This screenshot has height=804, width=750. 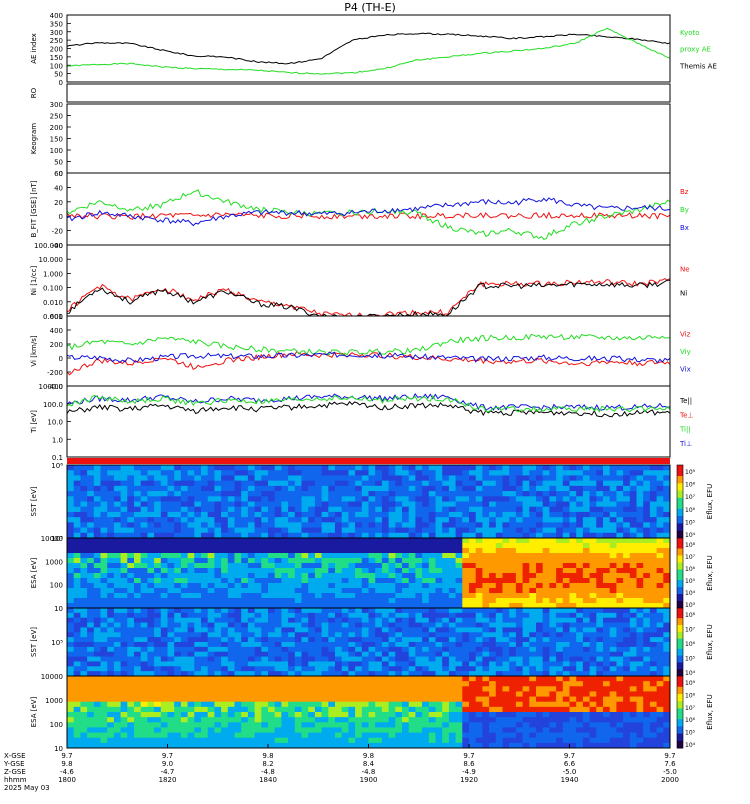 What do you see at coordinates (34, 92) in the screenshot?
I see `y-axis-label-roi: RO` at bounding box center [34, 92].